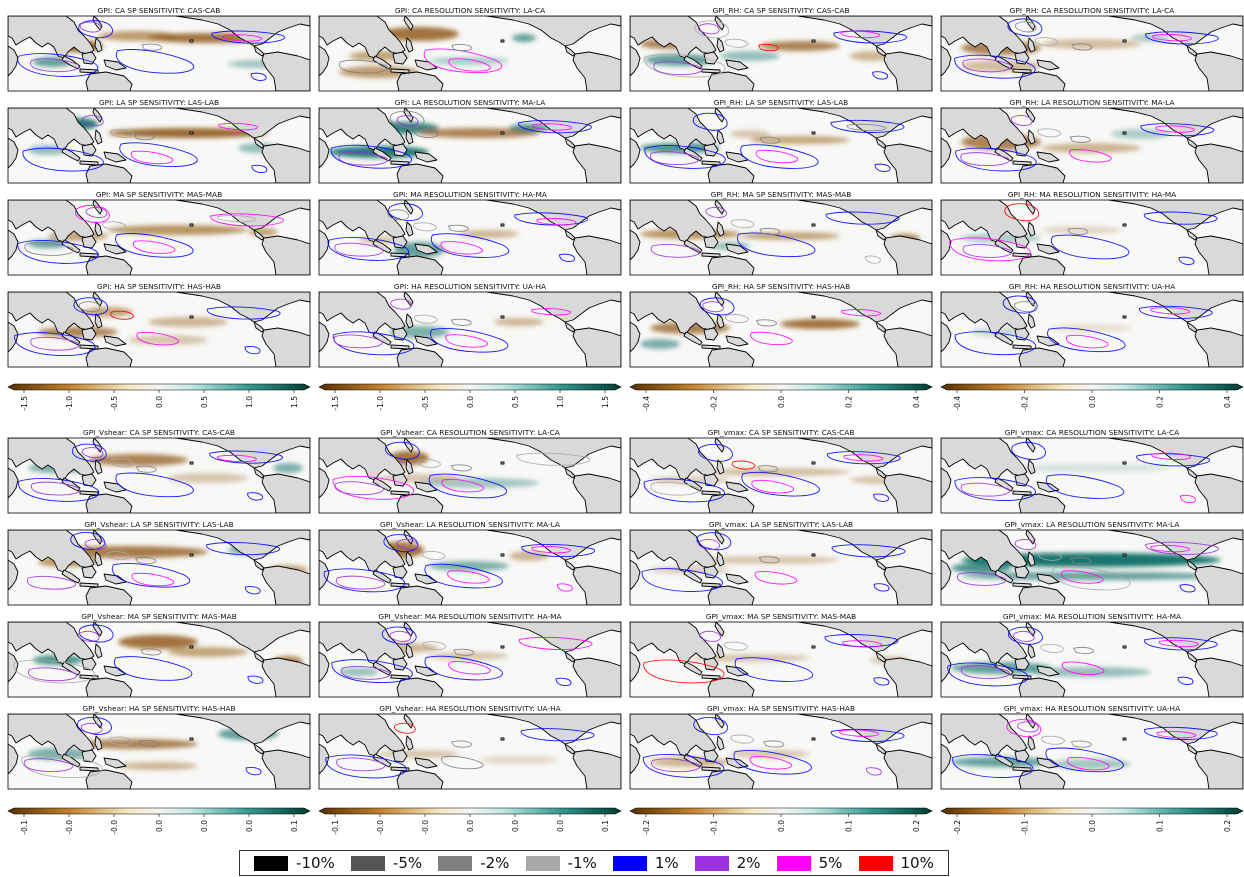  I want to click on colorbar-tick-label: -0.4, so click(957, 403).